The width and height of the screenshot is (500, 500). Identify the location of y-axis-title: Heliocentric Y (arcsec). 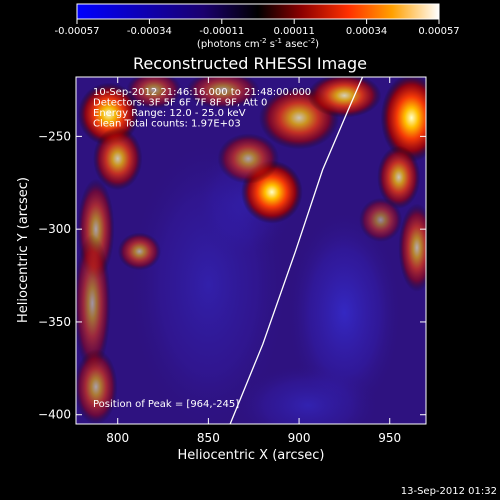
(23, 250).